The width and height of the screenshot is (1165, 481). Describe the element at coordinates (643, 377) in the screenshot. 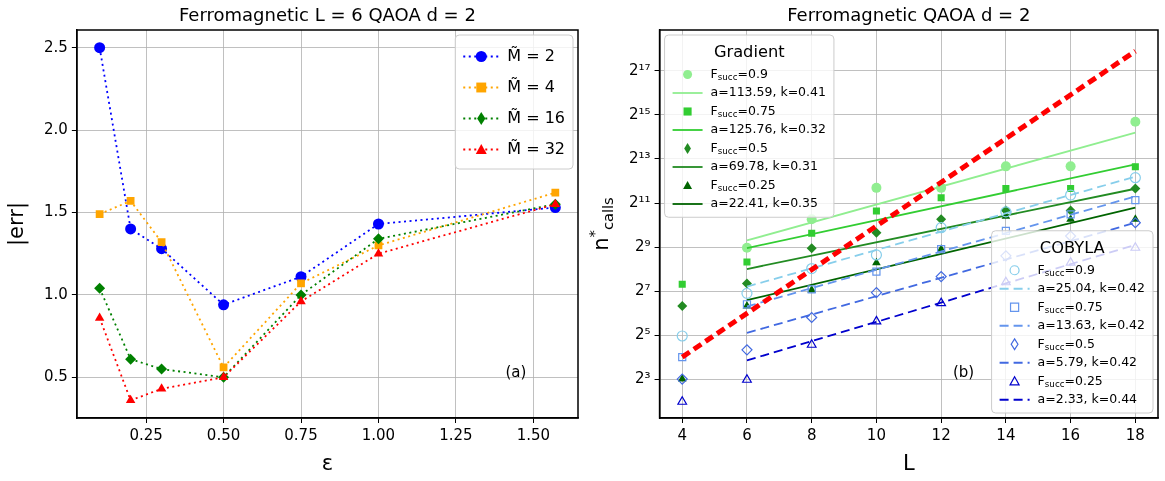

I see `y-tick-label: 2³` at that location.